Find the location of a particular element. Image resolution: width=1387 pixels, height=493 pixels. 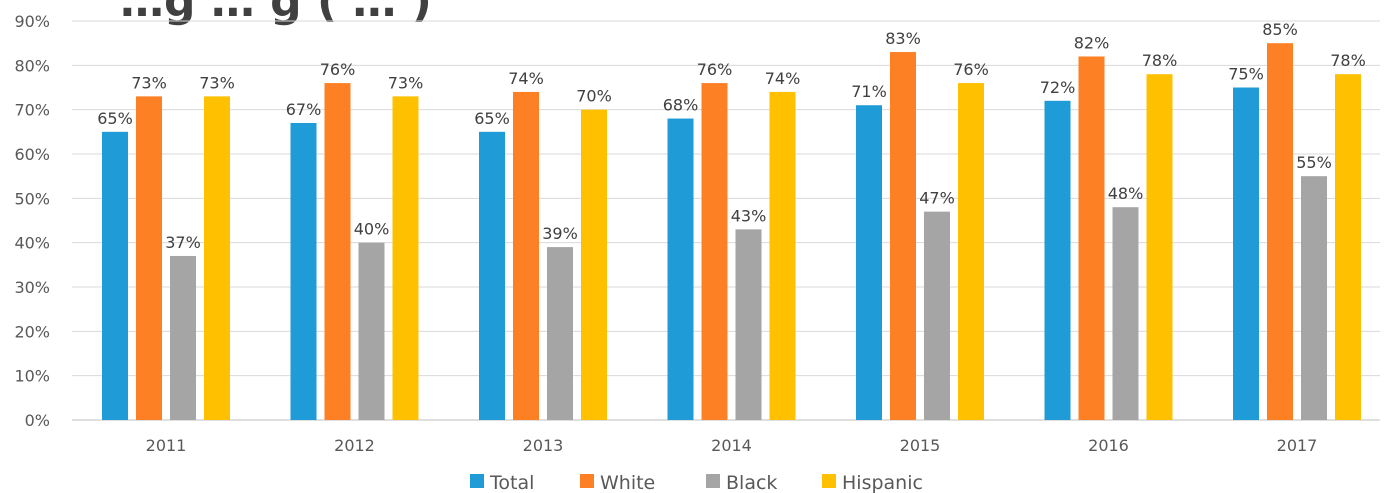

y-tick-label: 40% is located at coordinates (32, 243).